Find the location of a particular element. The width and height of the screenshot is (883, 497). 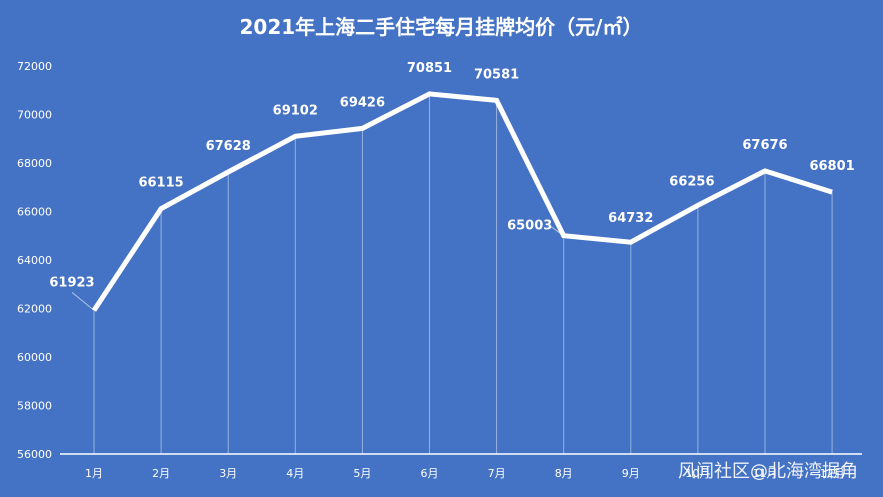

data-label: 66256 is located at coordinates (691, 181).